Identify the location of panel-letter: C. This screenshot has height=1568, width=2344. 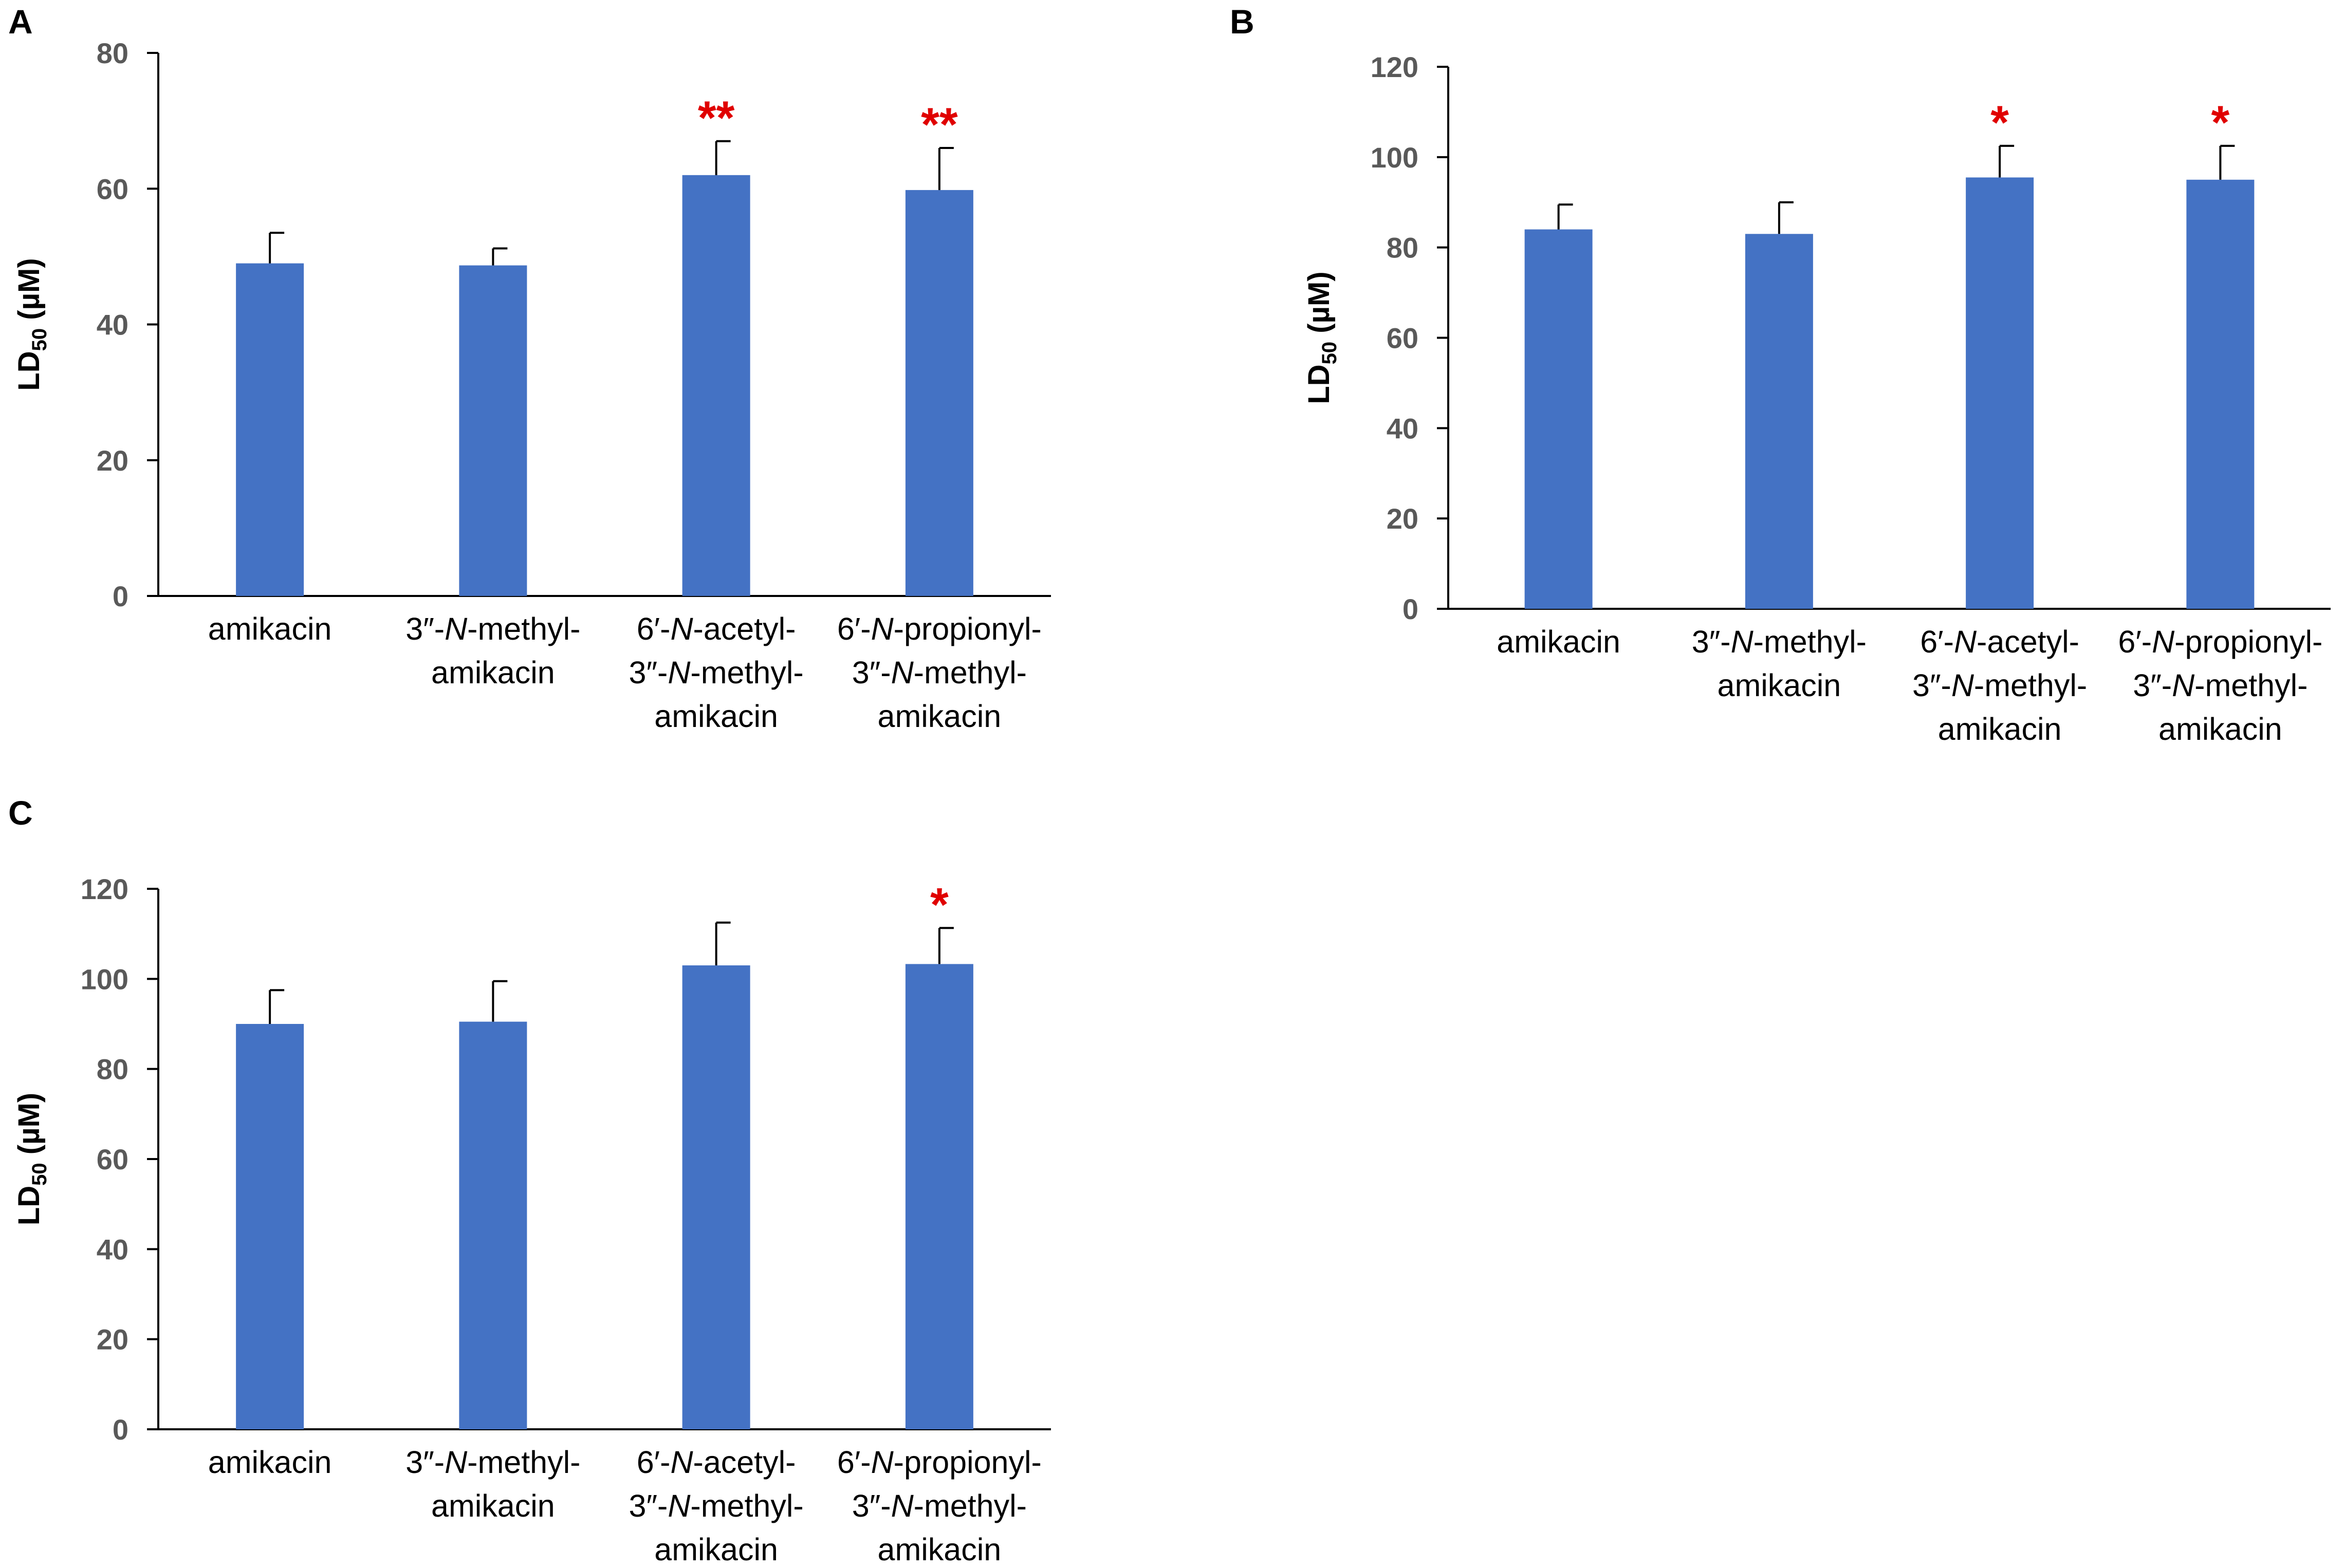
(20, 813).